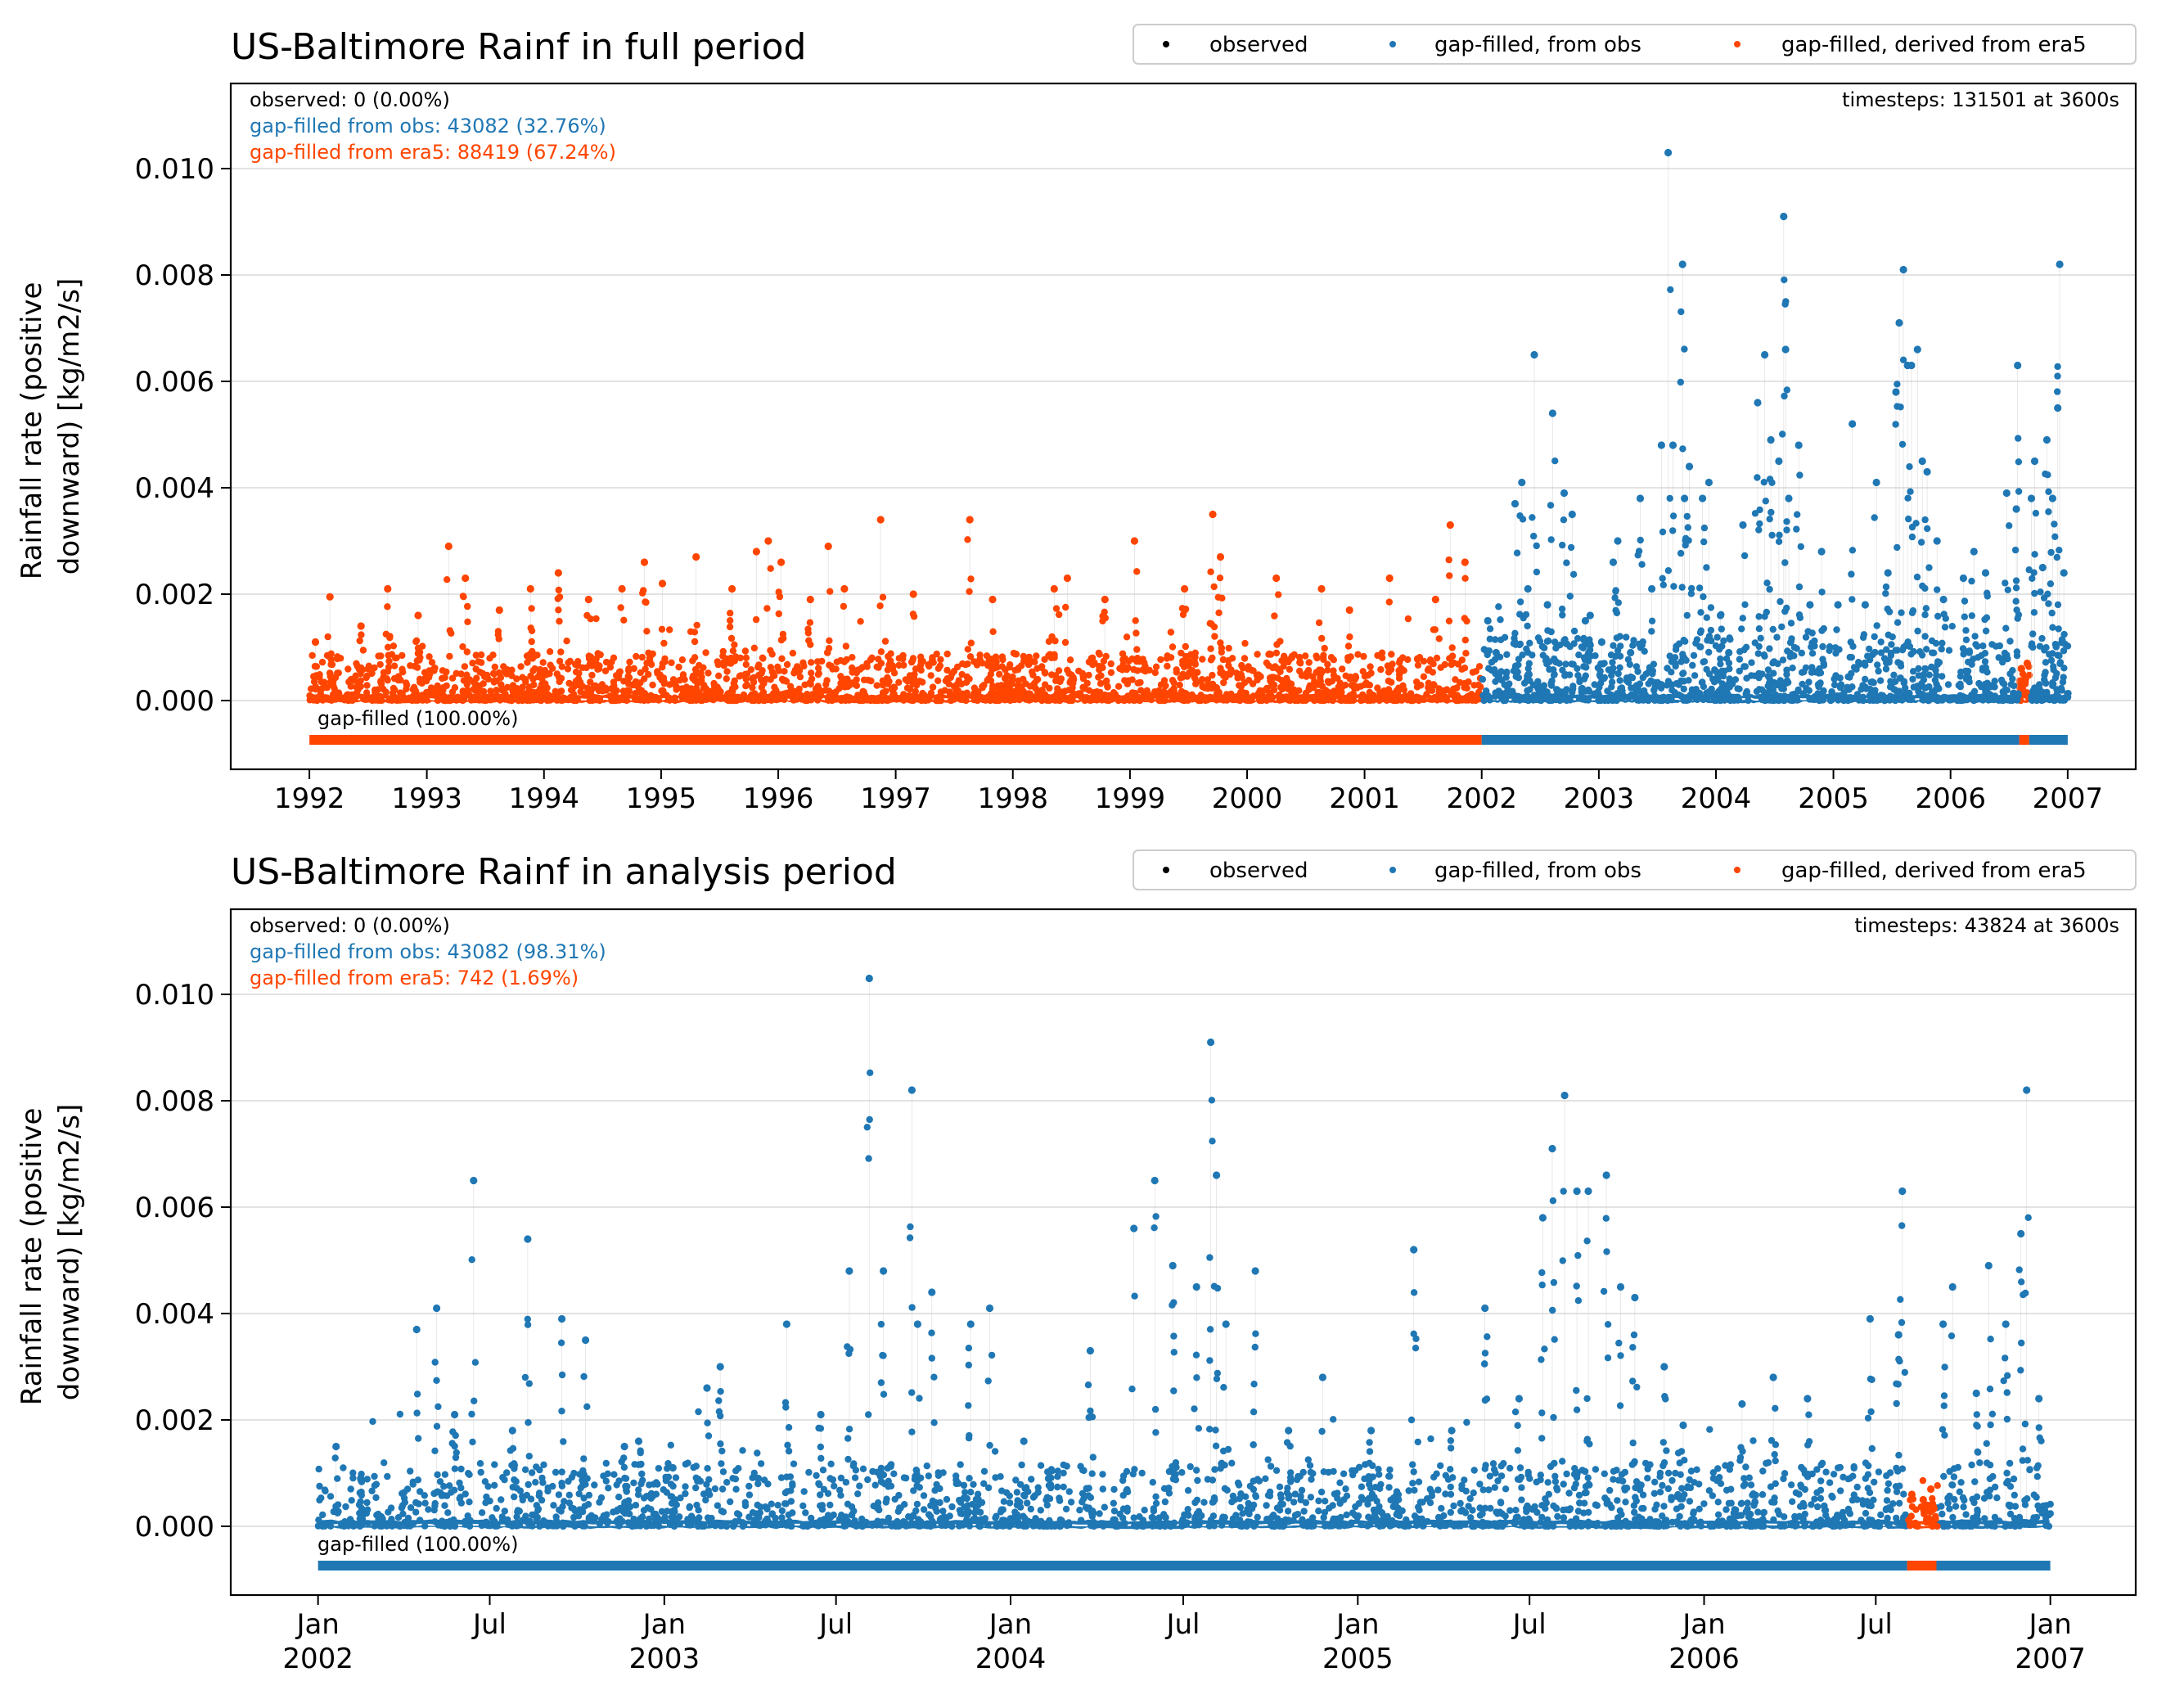 The width and height of the screenshot is (2157, 1708). What do you see at coordinates (69, 426) in the screenshot?
I see `y-axis-label-line-2: downward) [kg/m2/s]` at bounding box center [69, 426].